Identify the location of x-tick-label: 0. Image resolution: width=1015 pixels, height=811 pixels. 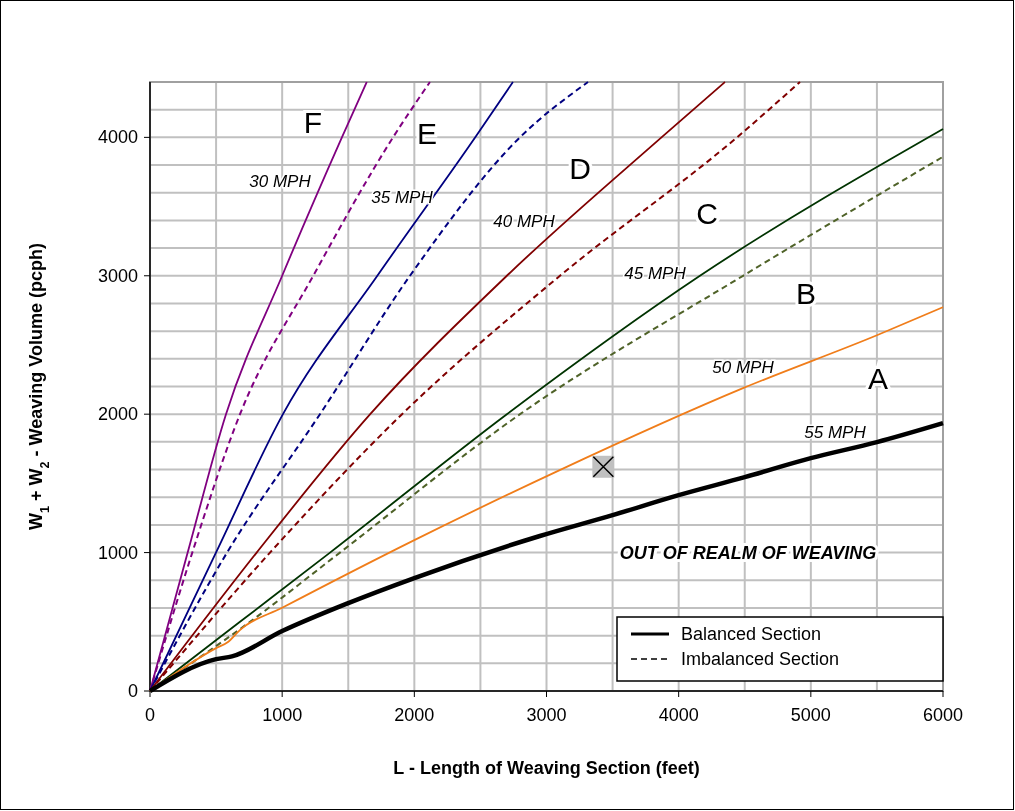
(150, 715).